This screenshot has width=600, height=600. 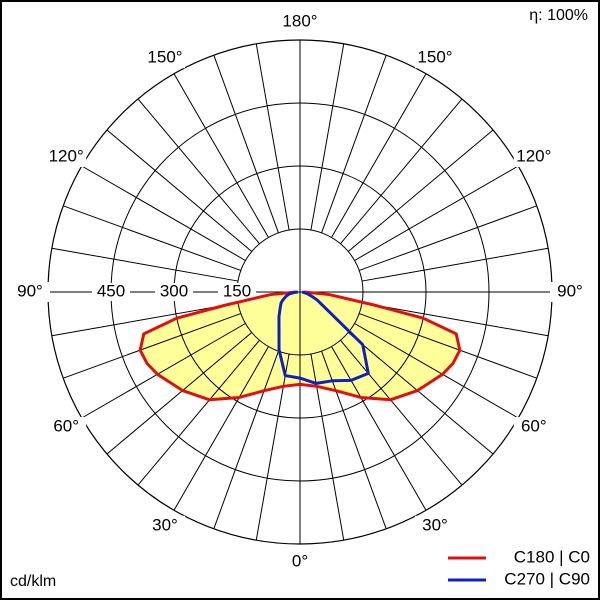 What do you see at coordinates (33, 581) in the screenshot?
I see `unit-label: cd/klm` at bounding box center [33, 581].